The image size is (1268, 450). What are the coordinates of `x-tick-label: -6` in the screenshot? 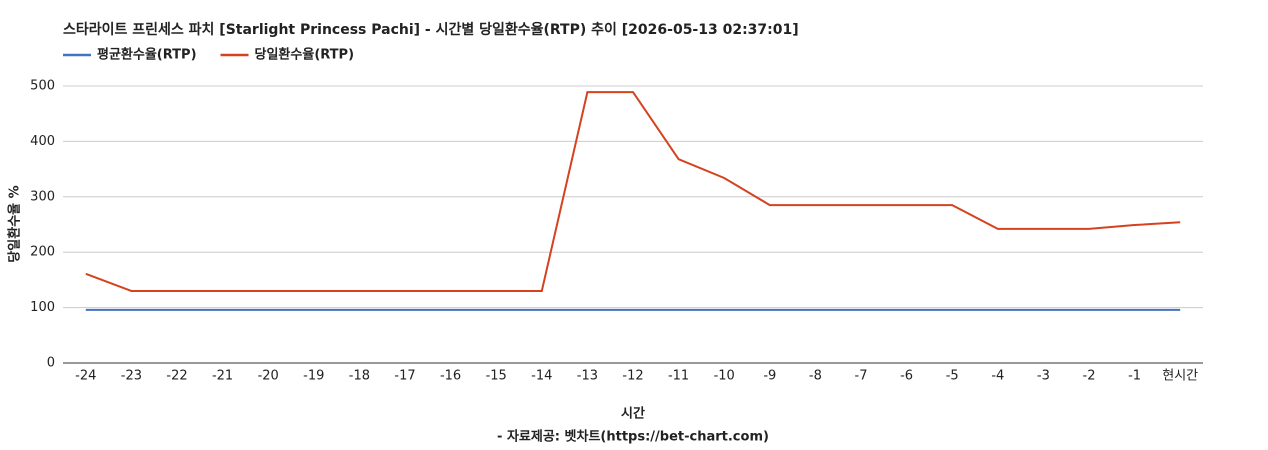 It's located at (906, 376).